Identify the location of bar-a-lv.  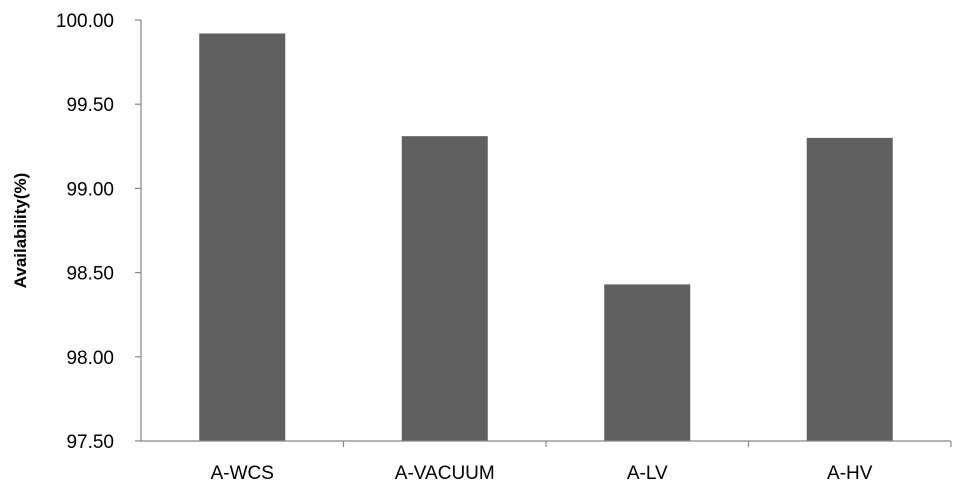
(647, 362).